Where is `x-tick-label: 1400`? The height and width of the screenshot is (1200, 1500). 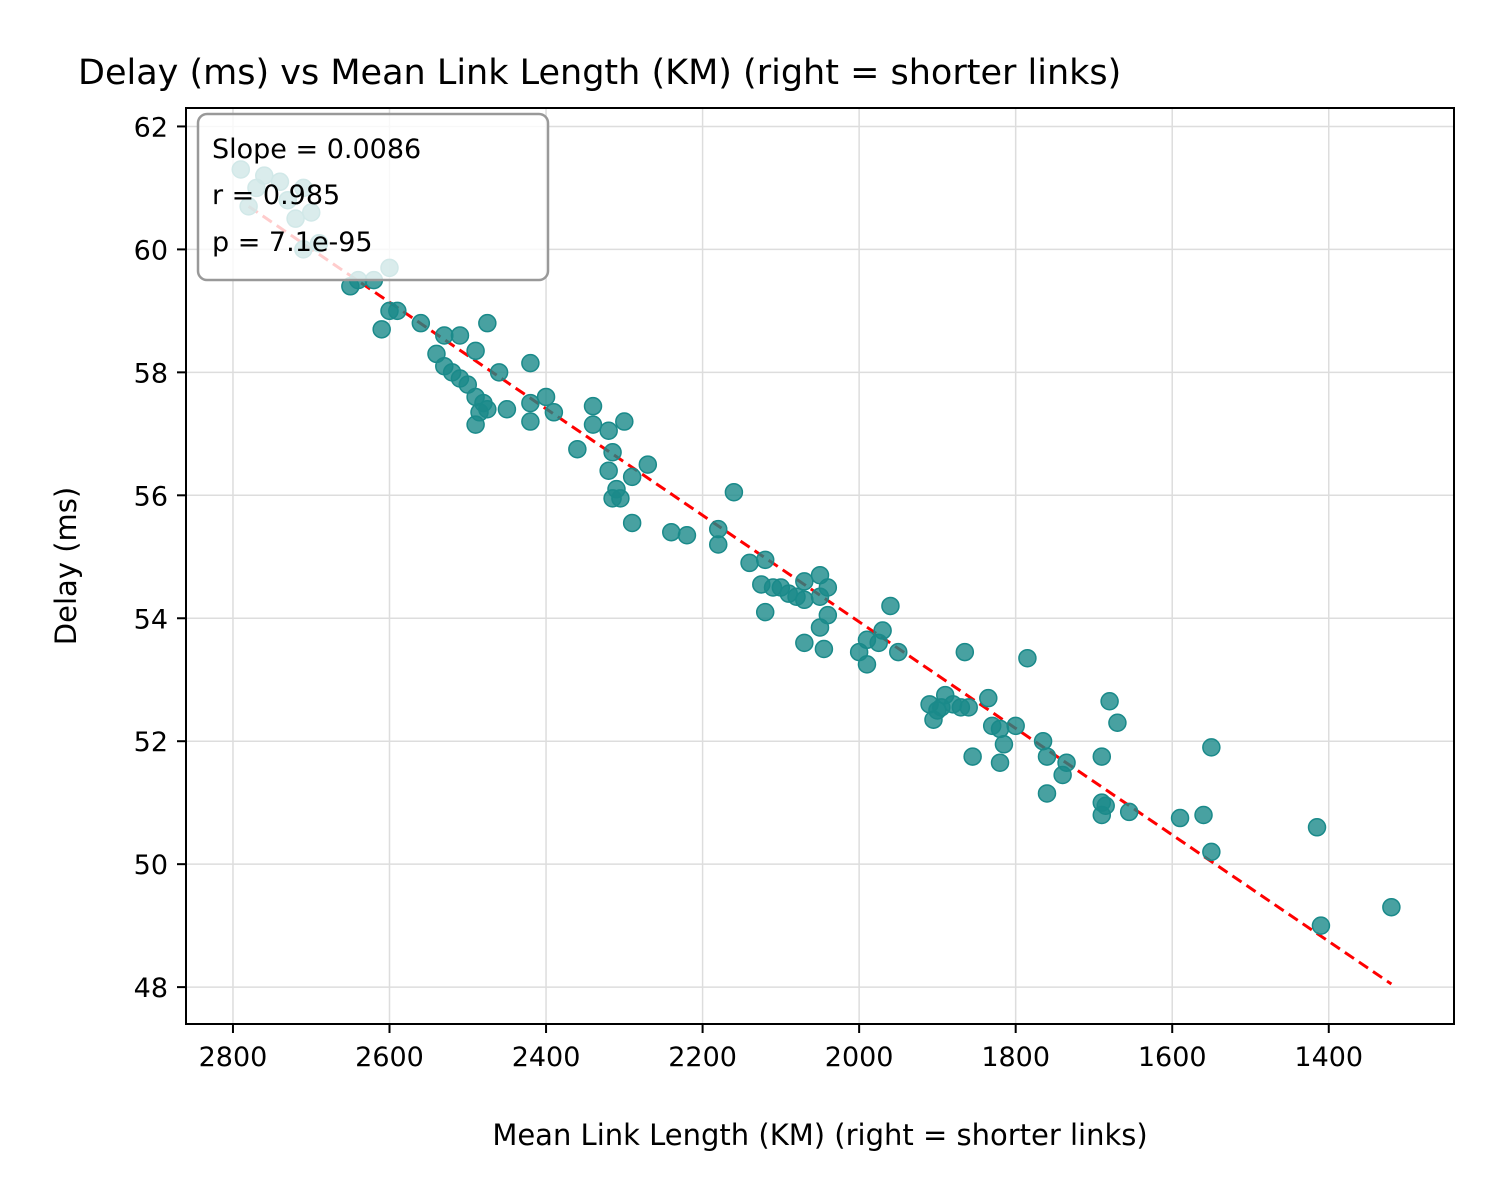 x-tick-label: 1400 is located at coordinates (1328, 1057).